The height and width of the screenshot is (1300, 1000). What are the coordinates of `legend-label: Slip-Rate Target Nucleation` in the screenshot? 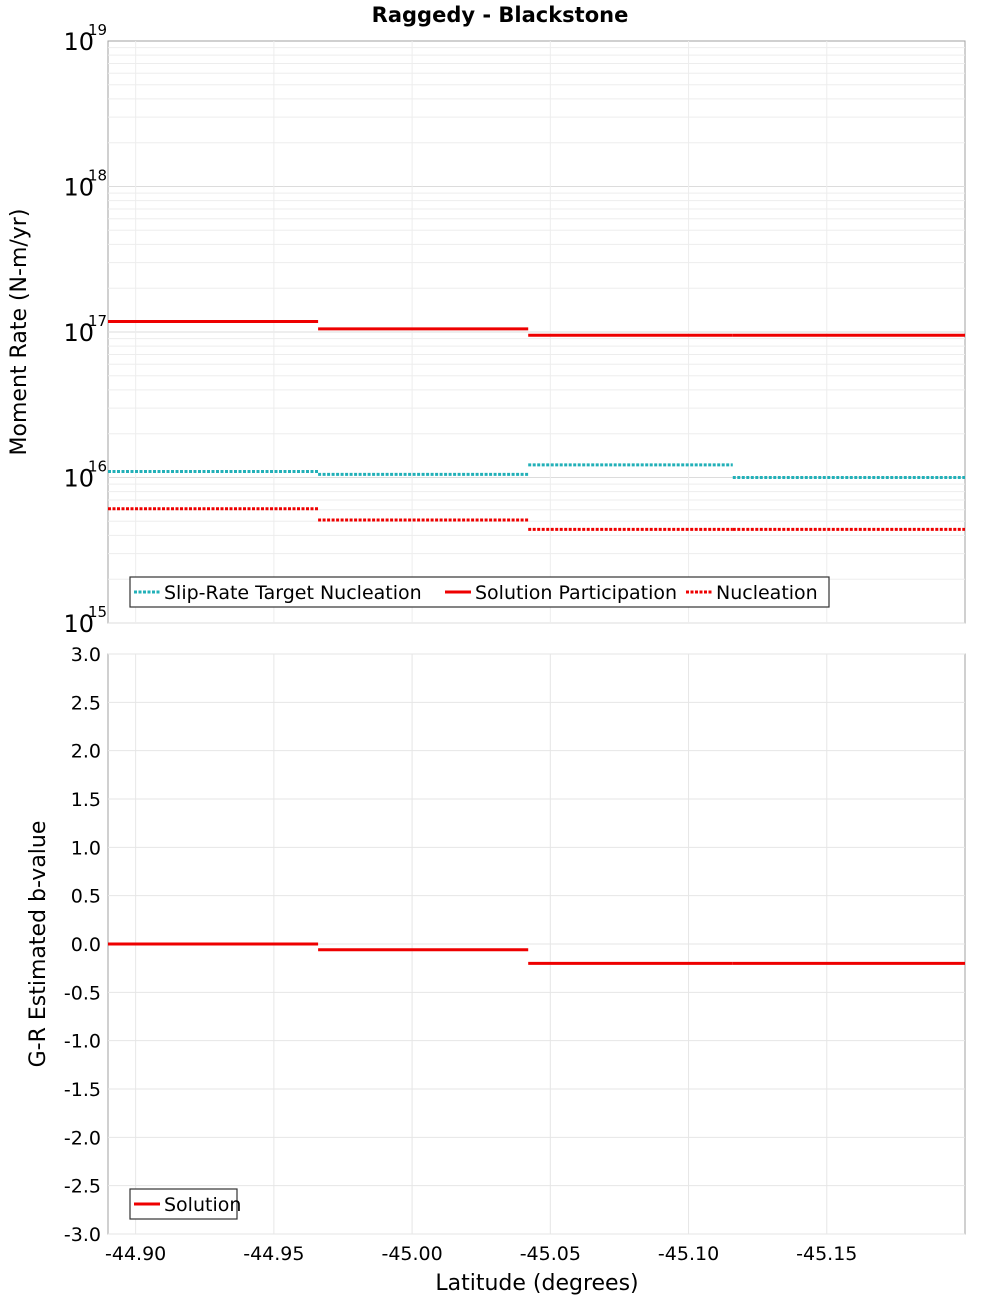 It's located at (293, 593).